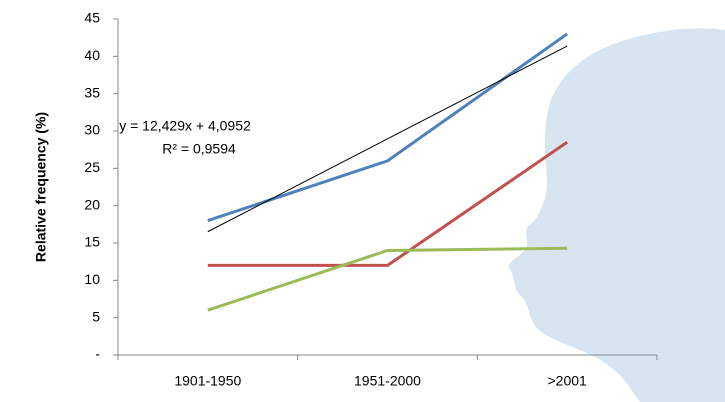  What do you see at coordinates (207, 381) in the screenshot?
I see `x-tick-label: 1901-1950` at bounding box center [207, 381].